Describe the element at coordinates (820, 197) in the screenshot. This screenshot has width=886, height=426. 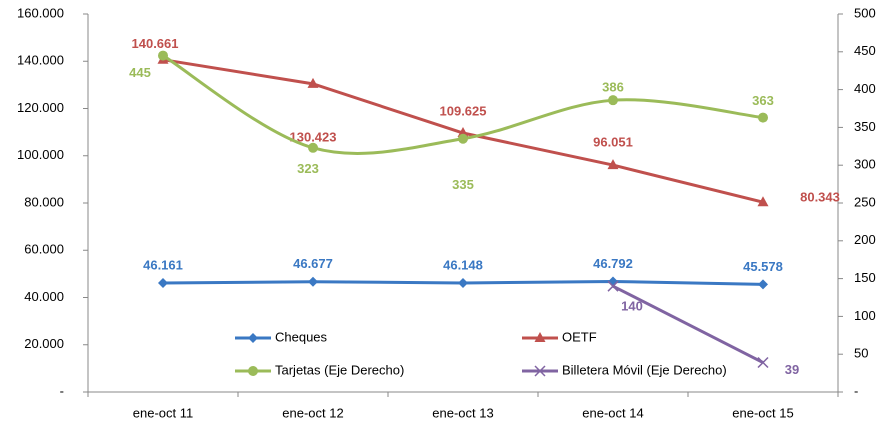
I see `data-label: 80.343` at that location.